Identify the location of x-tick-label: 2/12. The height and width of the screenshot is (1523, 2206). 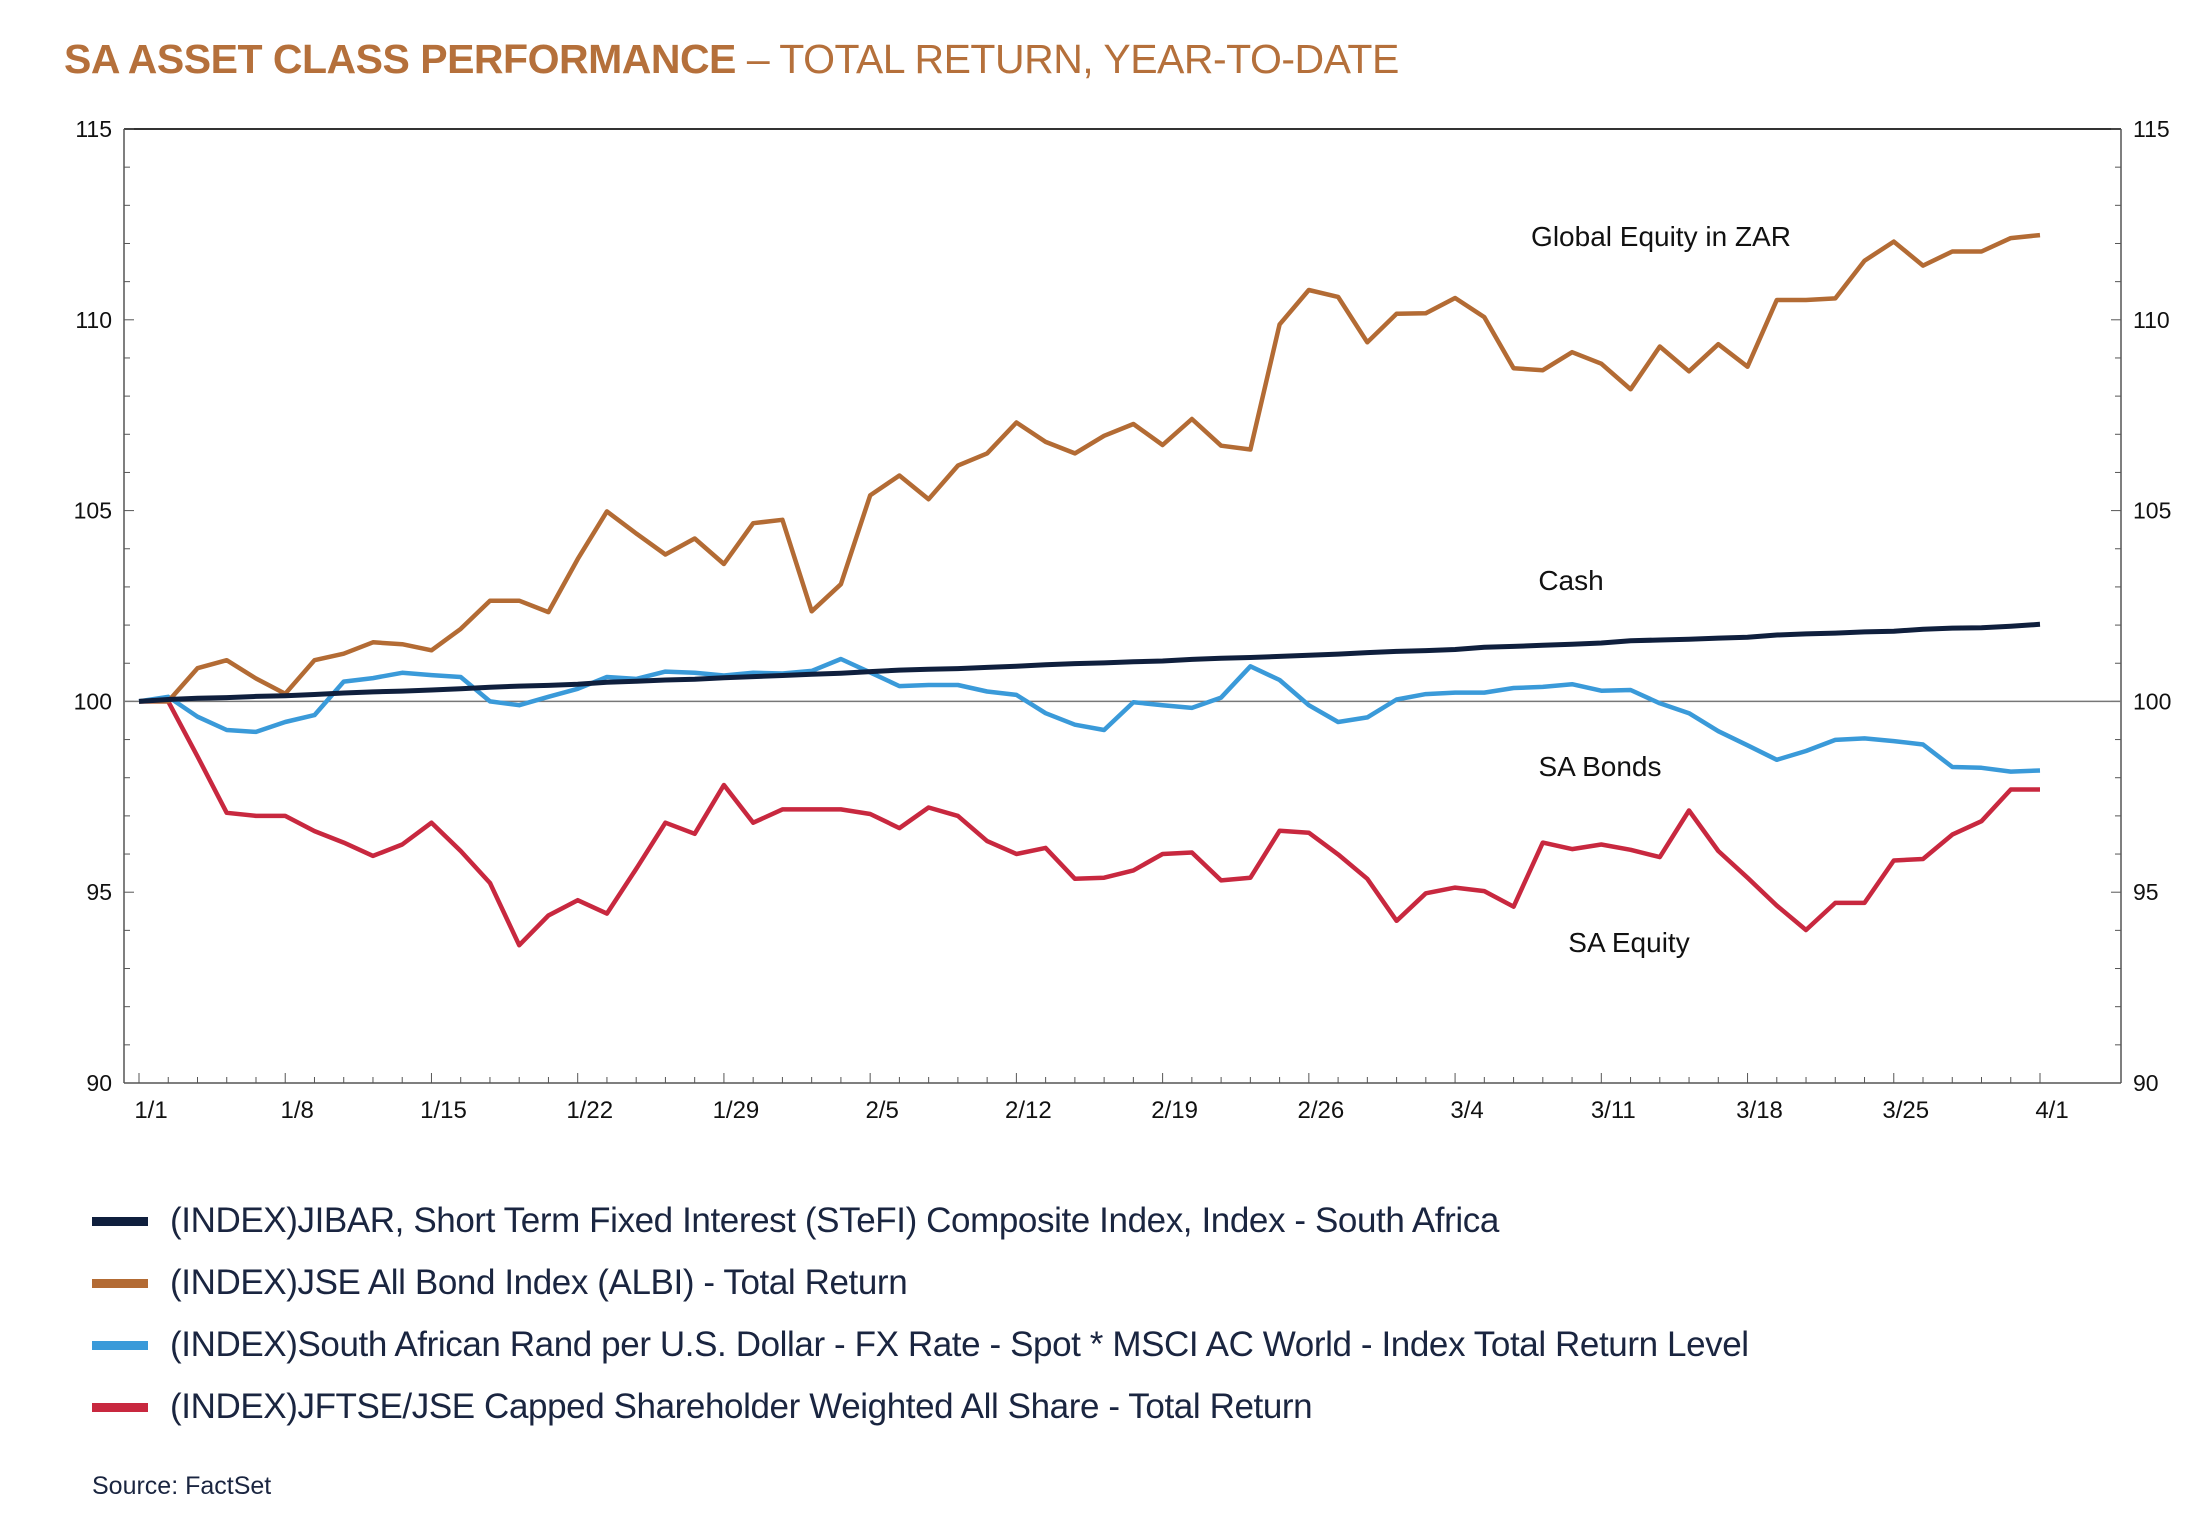
(1028, 1110).